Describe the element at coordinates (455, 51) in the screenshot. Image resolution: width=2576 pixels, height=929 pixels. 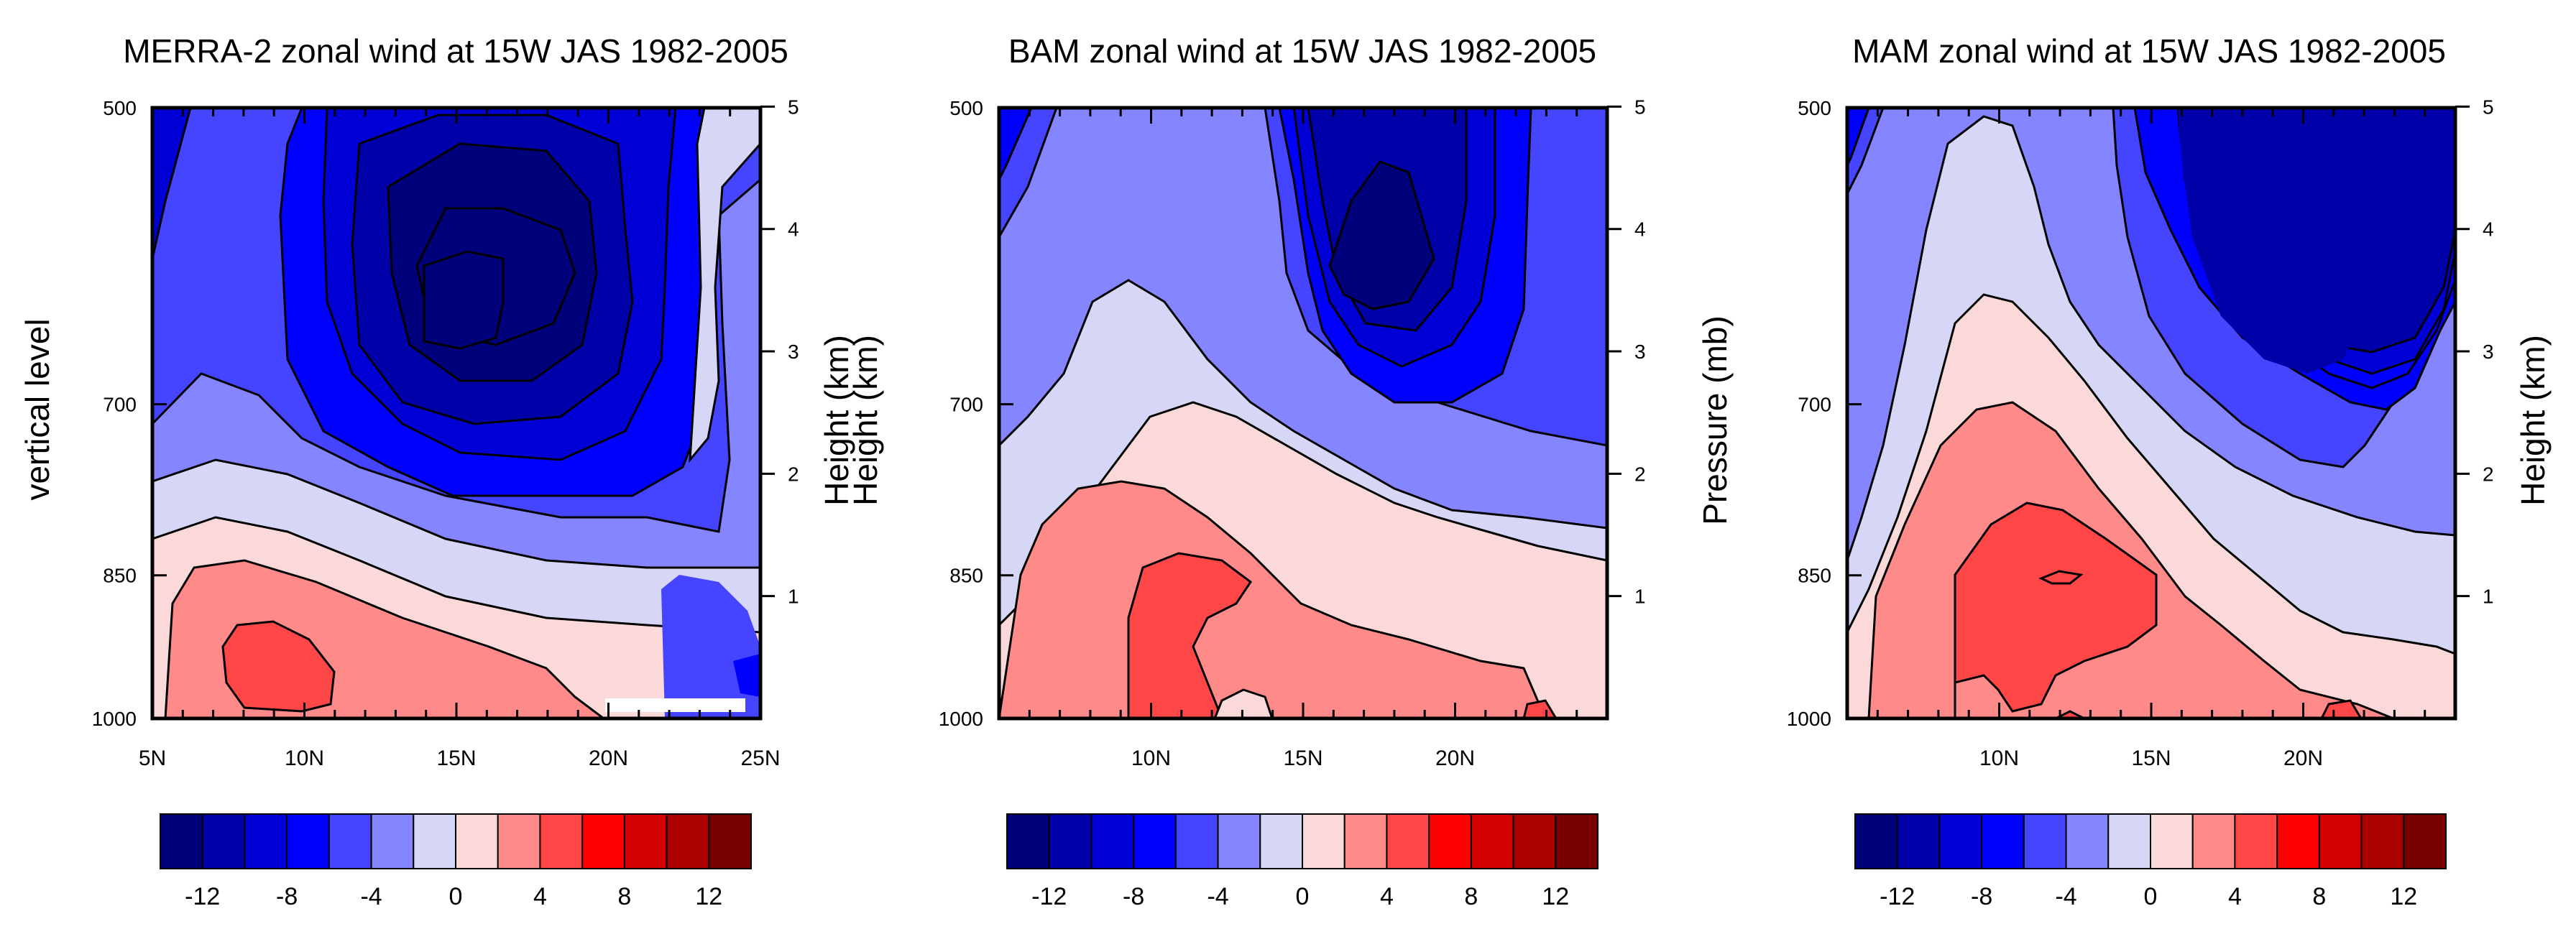
I see `panel-title: MERRA-2 zonal wind at 15W JAS 1982-2005` at that location.